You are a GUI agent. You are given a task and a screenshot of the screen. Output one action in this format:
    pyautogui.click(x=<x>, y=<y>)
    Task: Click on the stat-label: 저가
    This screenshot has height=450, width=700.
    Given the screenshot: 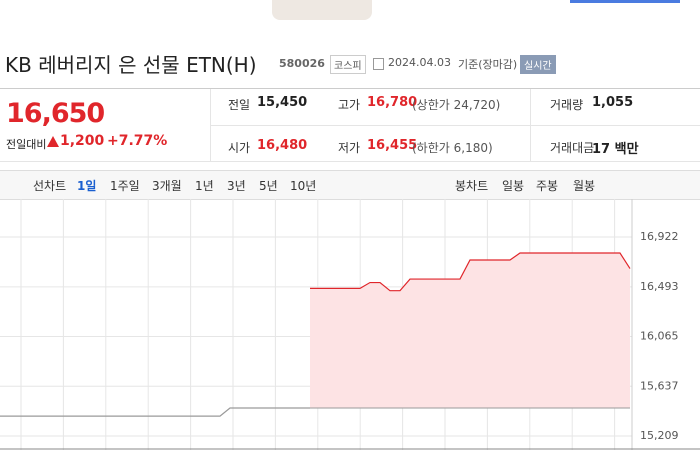 What is the action you would take?
    pyautogui.click(x=349, y=148)
    